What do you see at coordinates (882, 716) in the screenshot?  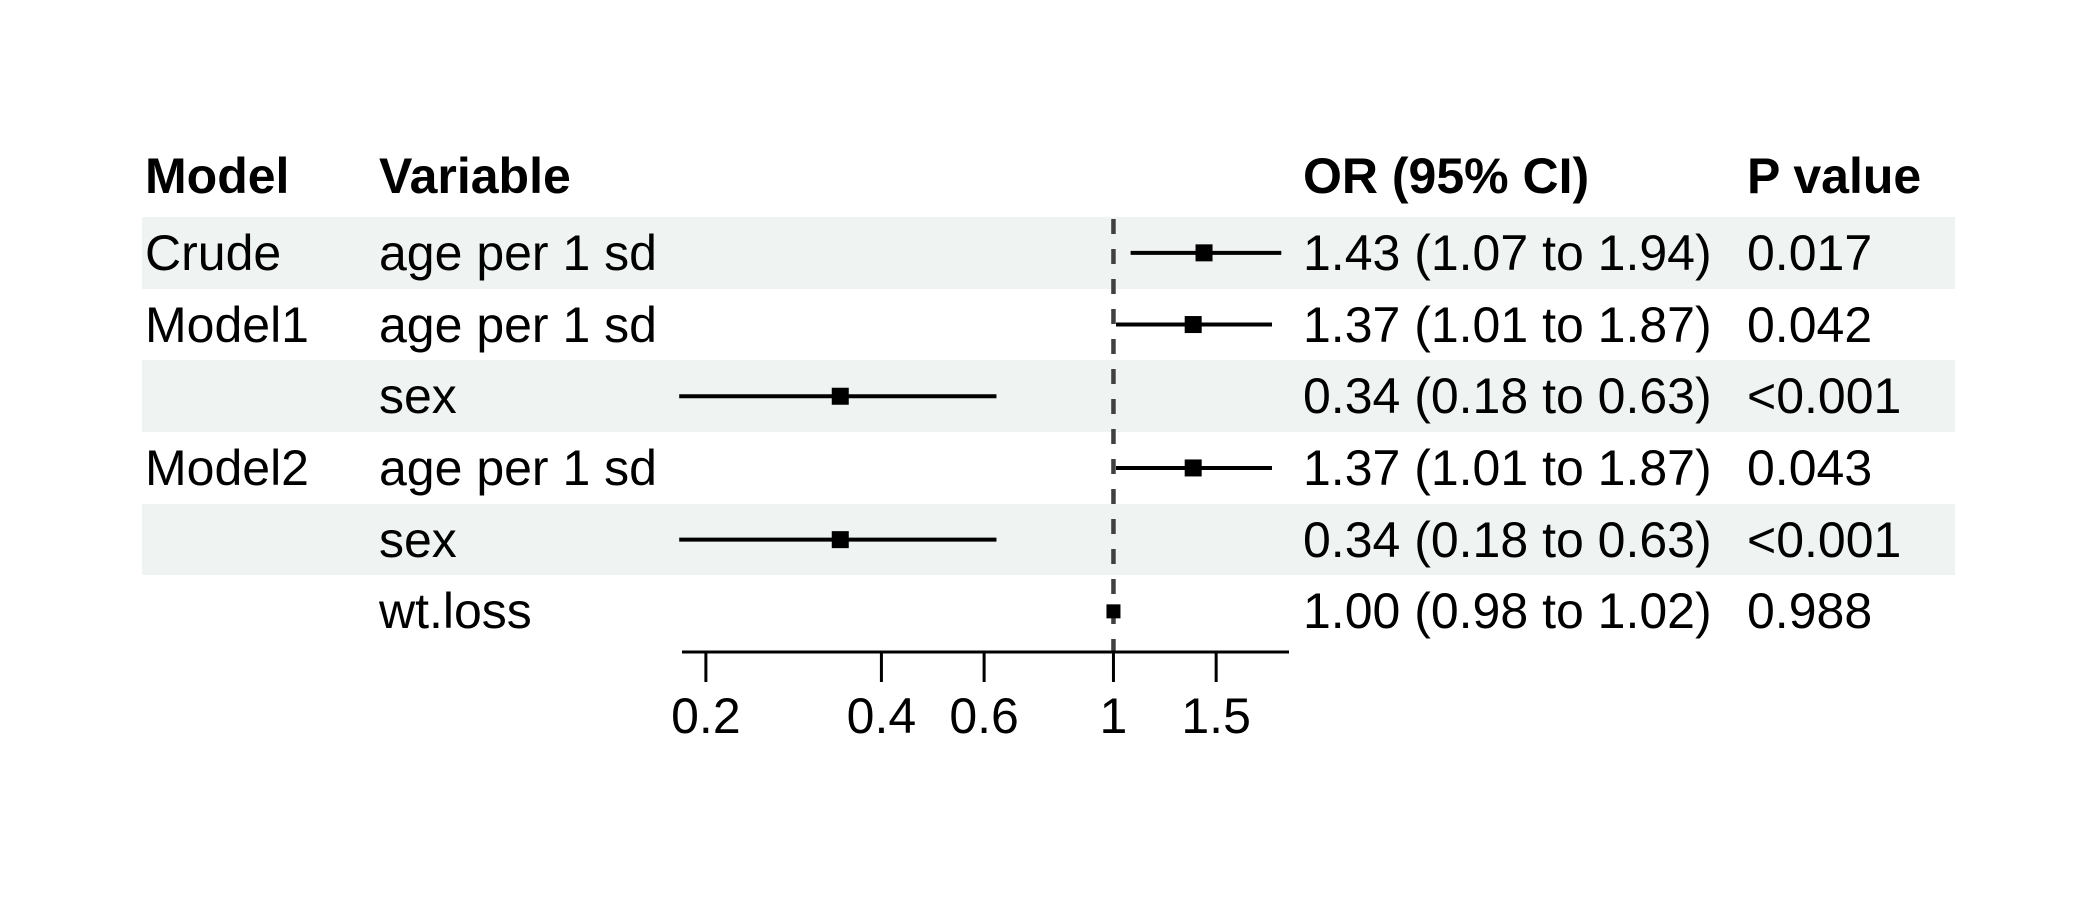 I see `x-axis-tick-label: 0.4` at bounding box center [882, 716].